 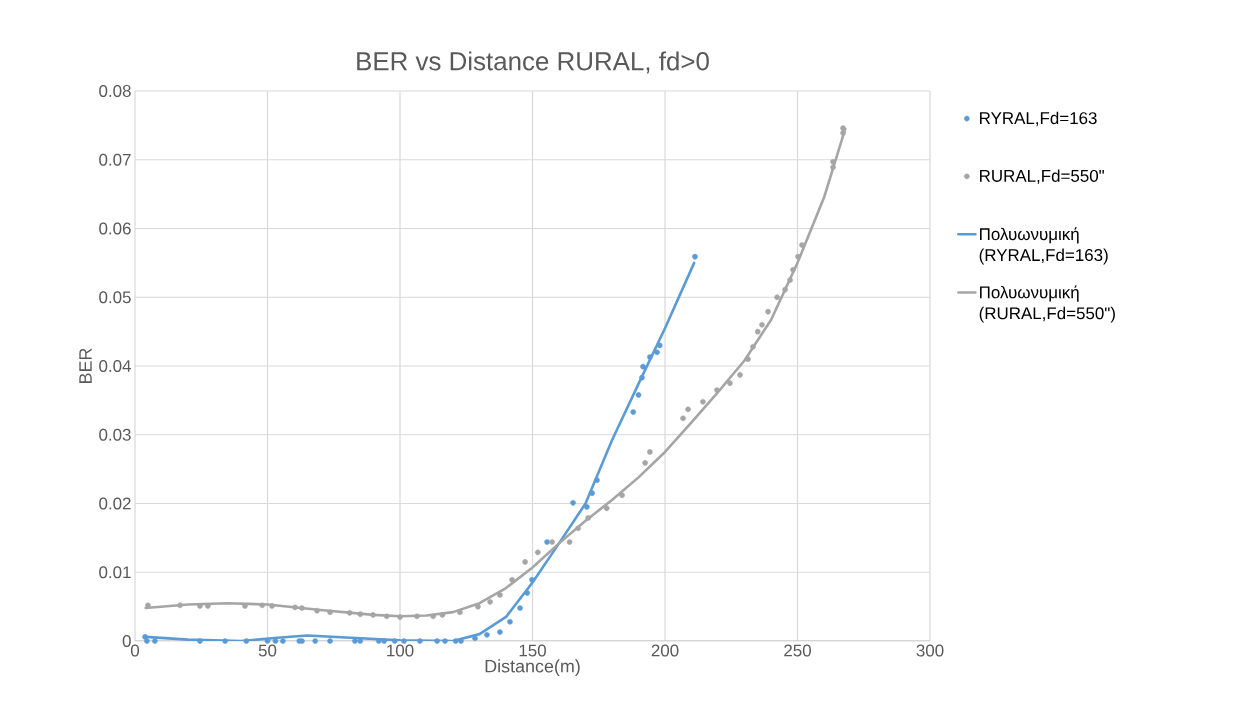 What do you see at coordinates (1042, 176) in the screenshot?
I see `legend-label: RURAL,Fd=550"` at bounding box center [1042, 176].